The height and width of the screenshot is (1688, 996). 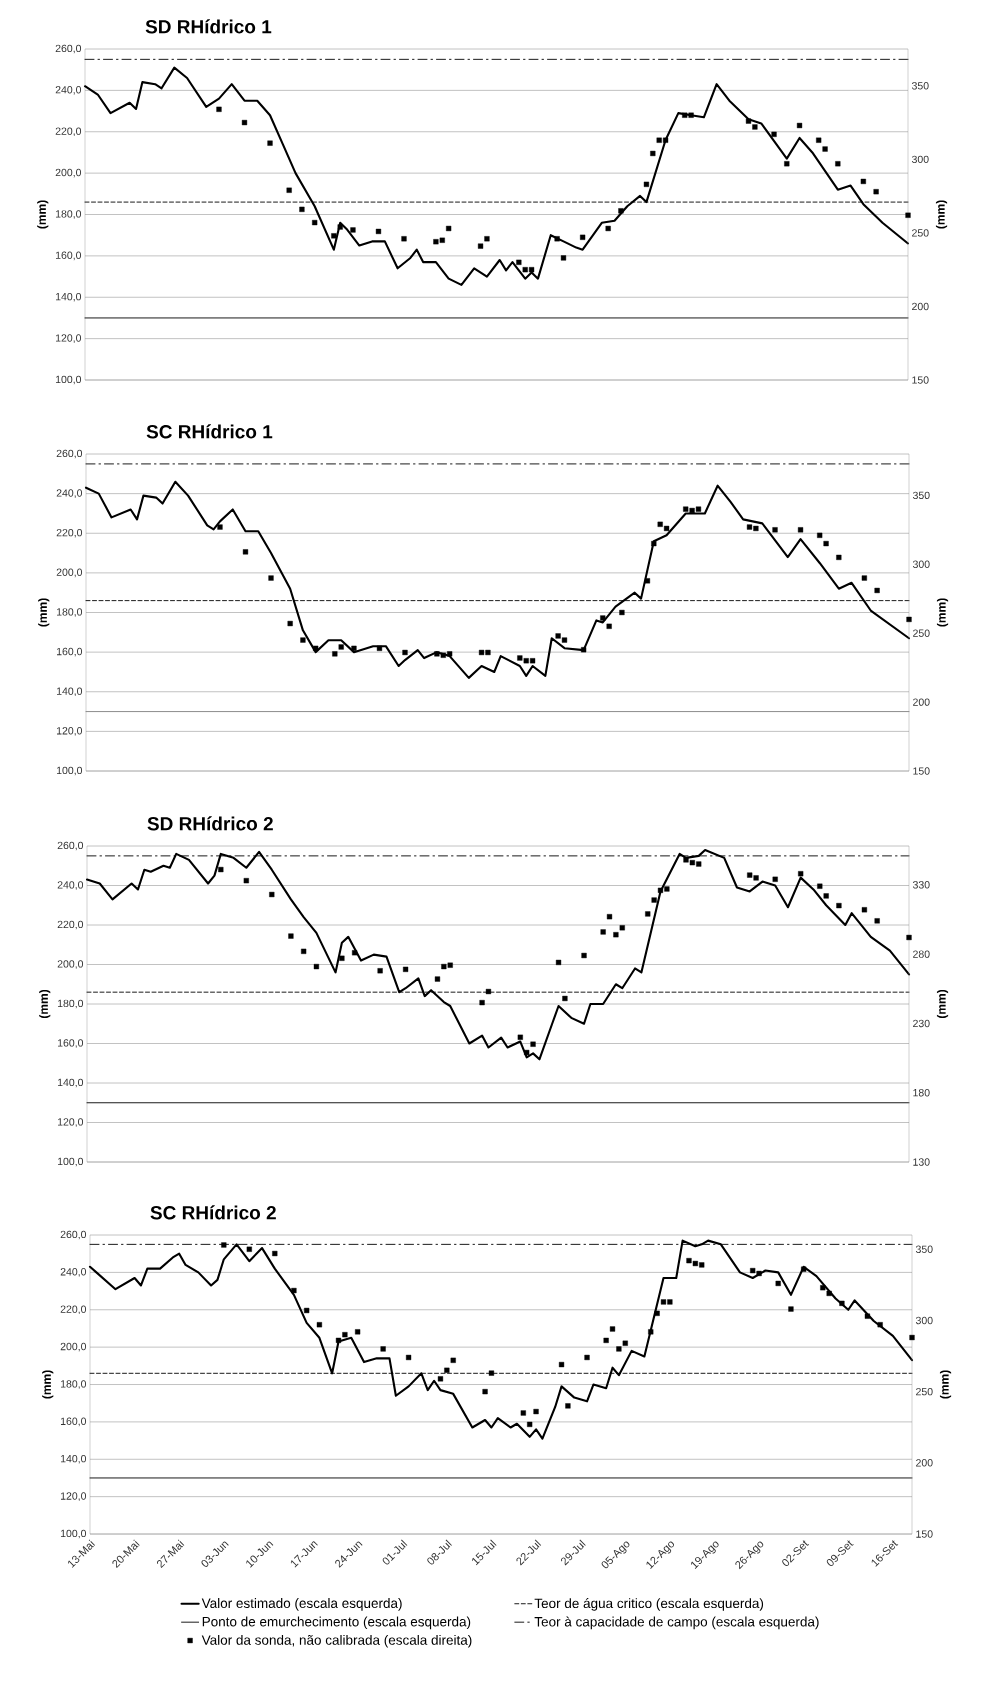 I want to click on chart-title: SD RHídrico 2, so click(x=210, y=823).